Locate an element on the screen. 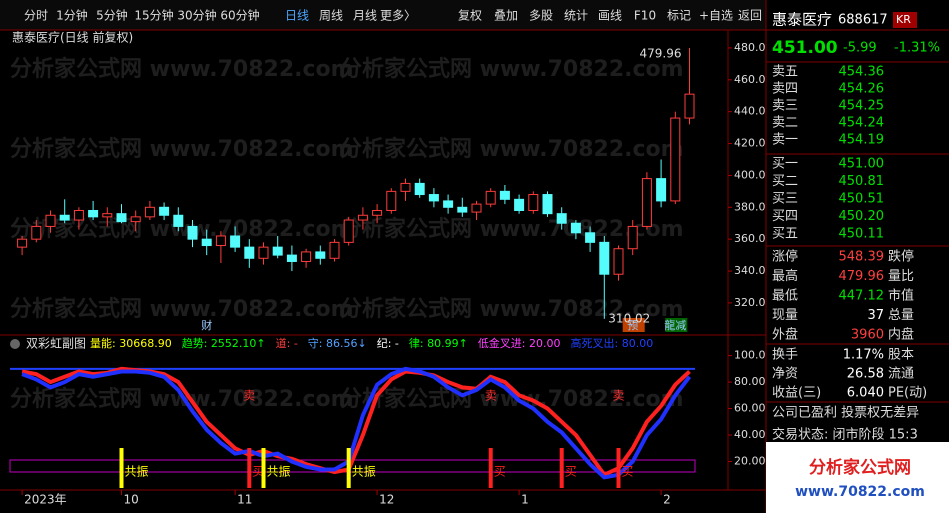 This screenshot has width=949, height=513. y-tick-label: 360.0 is located at coordinates (750, 238).